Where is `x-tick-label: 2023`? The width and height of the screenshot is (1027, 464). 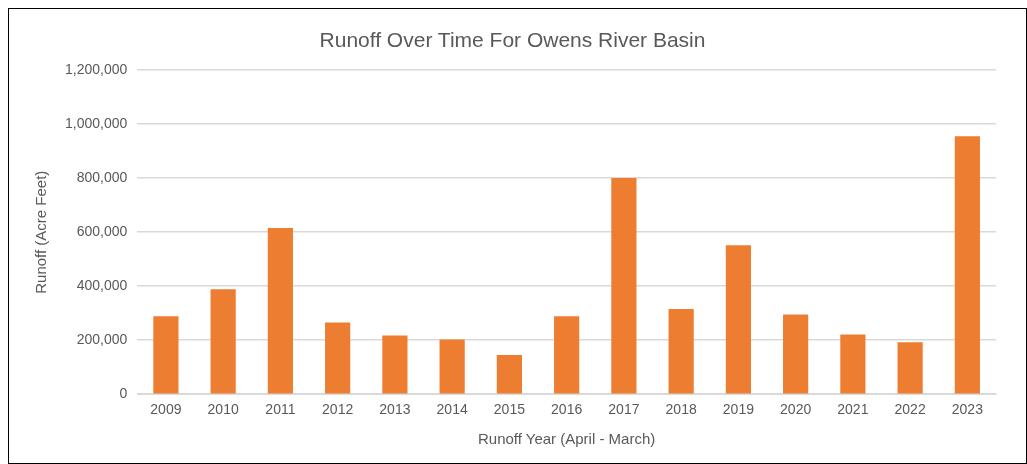 x-tick-label: 2023 is located at coordinates (967, 409).